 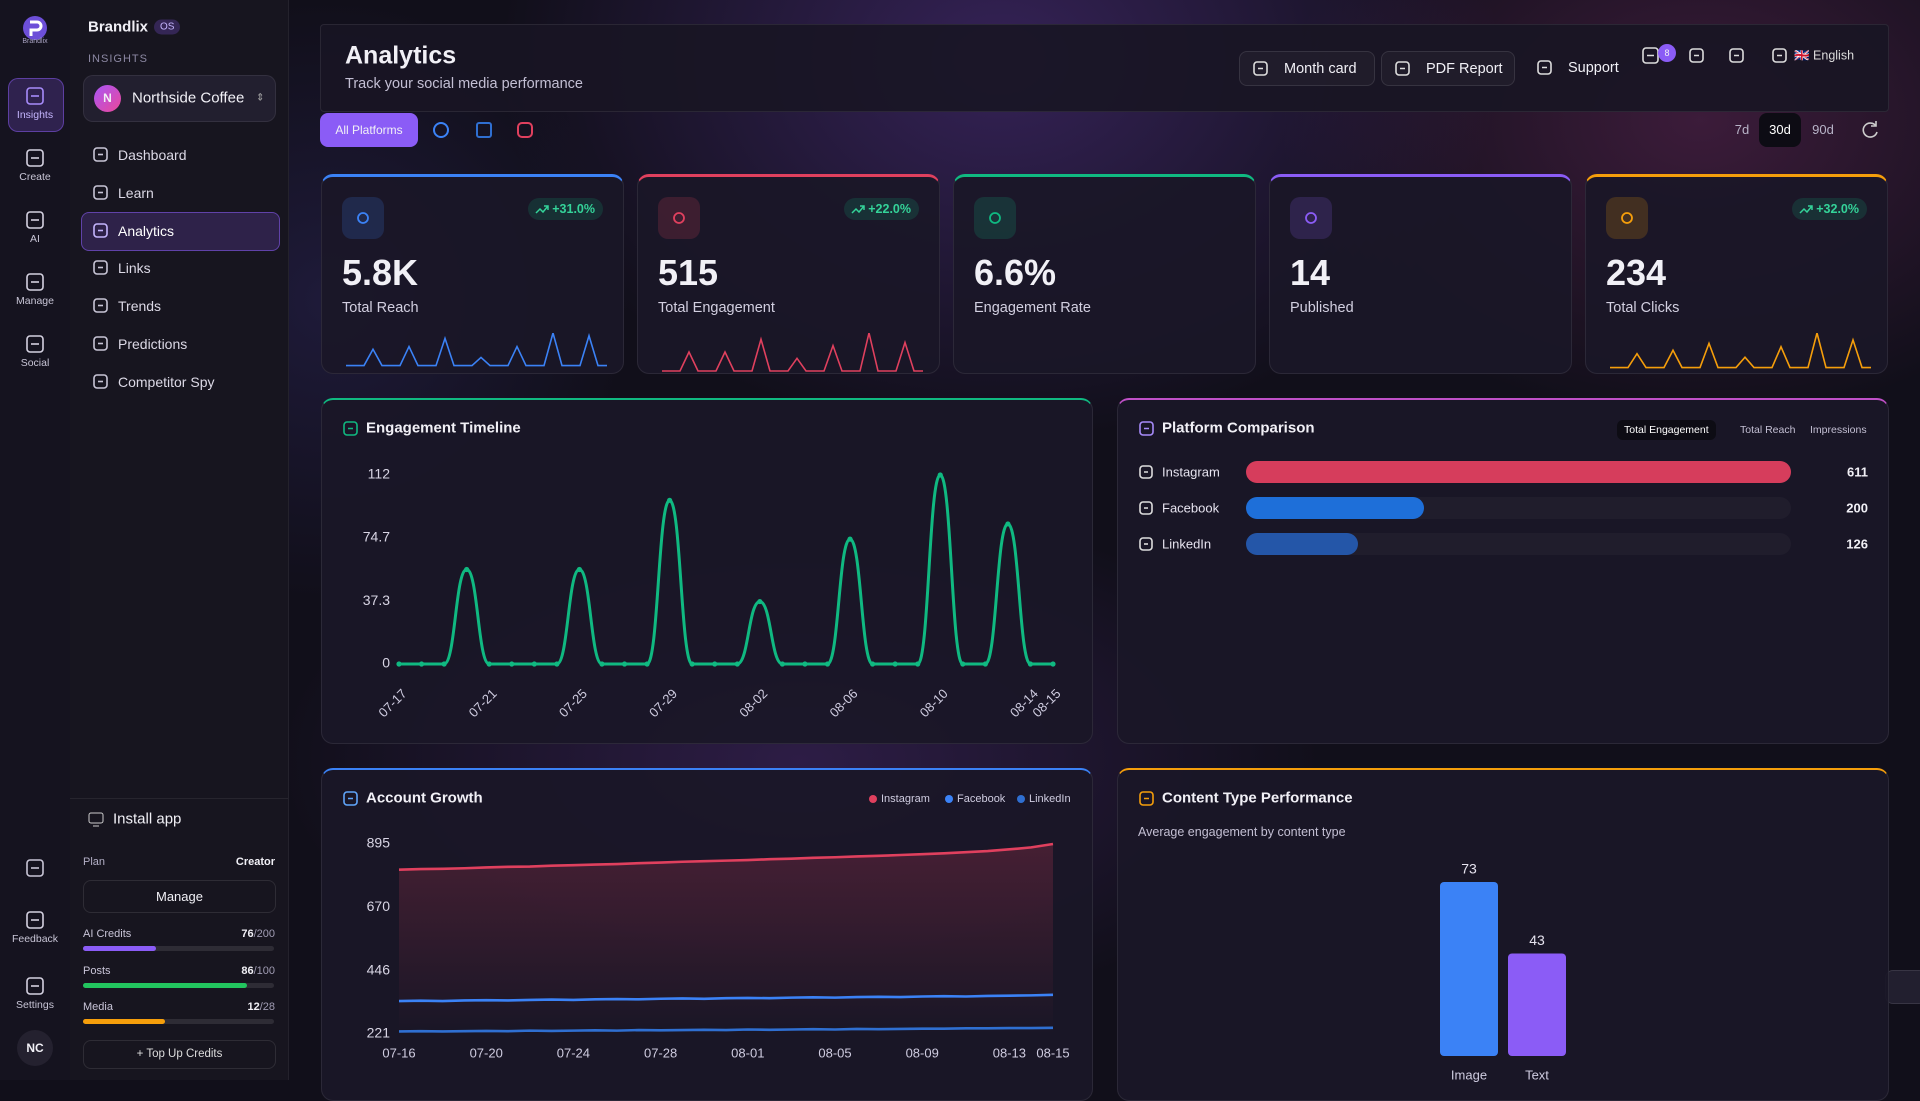 What do you see at coordinates (1191, 472) in the screenshot?
I see `platform-name: Instagram` at bounding box center [1191, 472].